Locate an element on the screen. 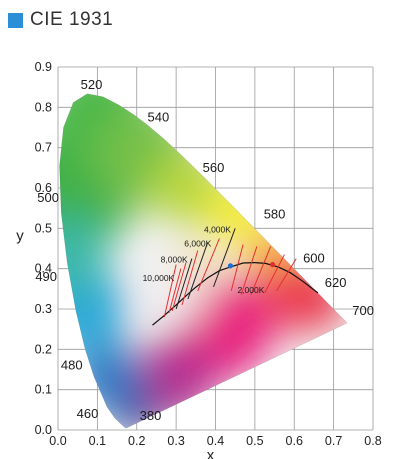 This screenshot has width=400, height=459. y-tick-label: 0.0 is located at coordinates (43, 430).